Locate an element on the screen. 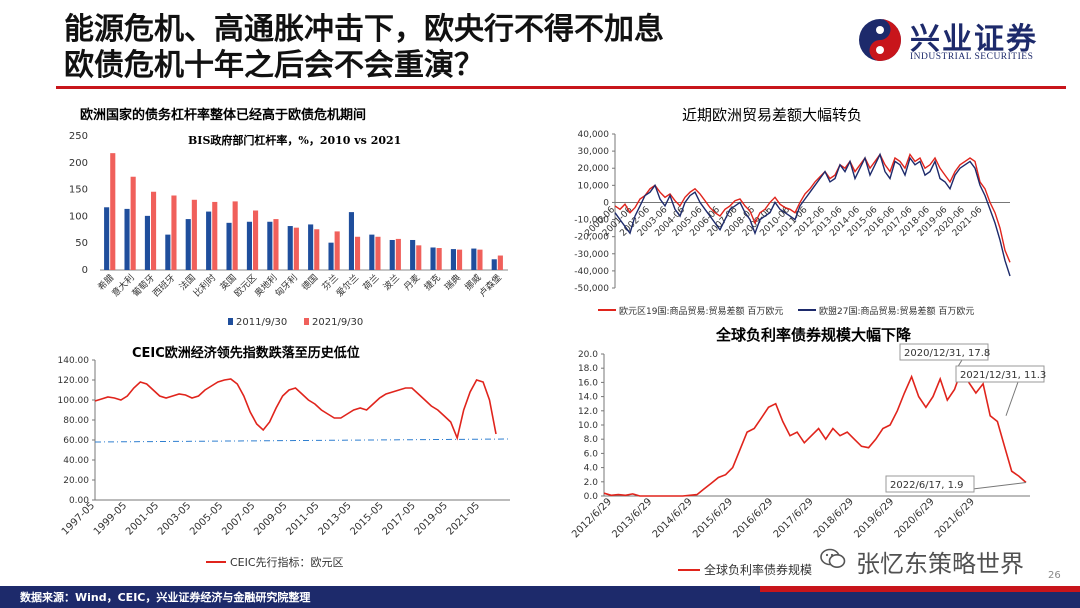 This screenshot has height=608, width=1080. y-tick-label: 50 is located at coordinates (81, 243).